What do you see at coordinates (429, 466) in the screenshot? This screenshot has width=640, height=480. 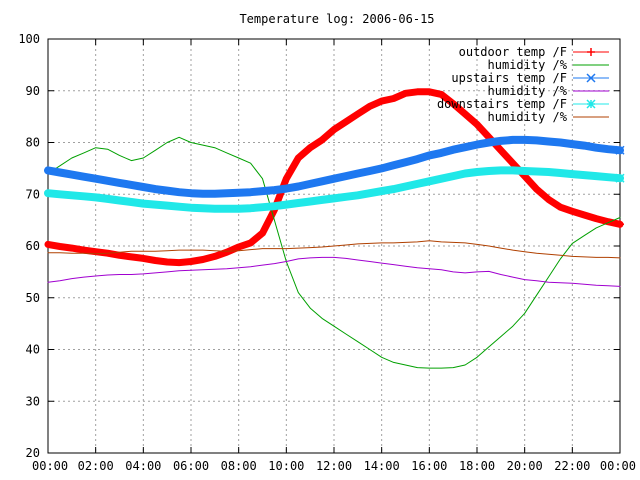 I see `x-tick-label: 16:00` at bounding box center [429, 466].